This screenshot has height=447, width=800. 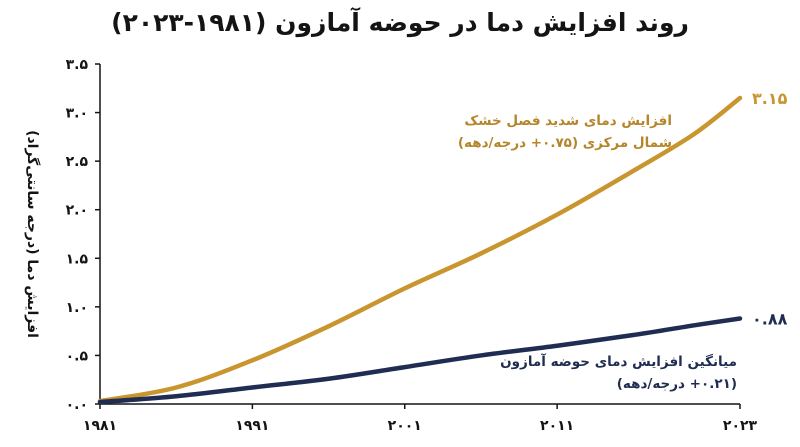 What do you see at coordinates (77, 114) in the screenshot?
I see `y-tick-label: ۳.۰` at bounding box center [77, 114].